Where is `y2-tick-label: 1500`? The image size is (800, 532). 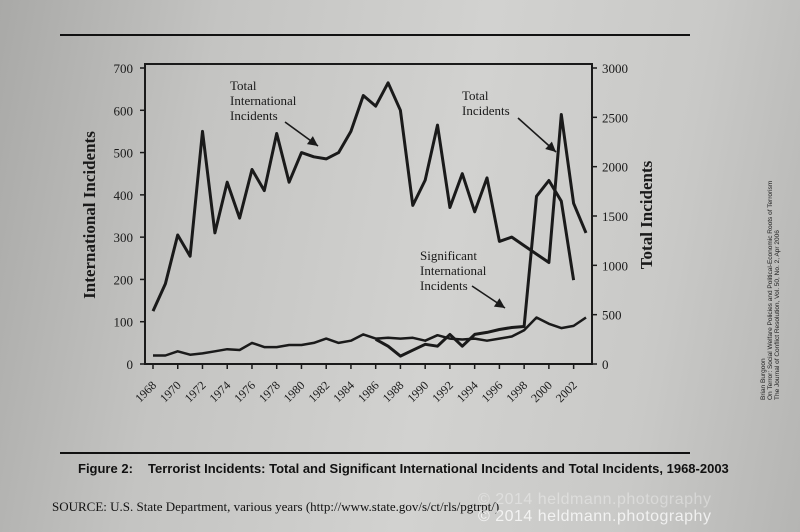
y2-tick-label: 1500 is located at coordinates (615, 216).